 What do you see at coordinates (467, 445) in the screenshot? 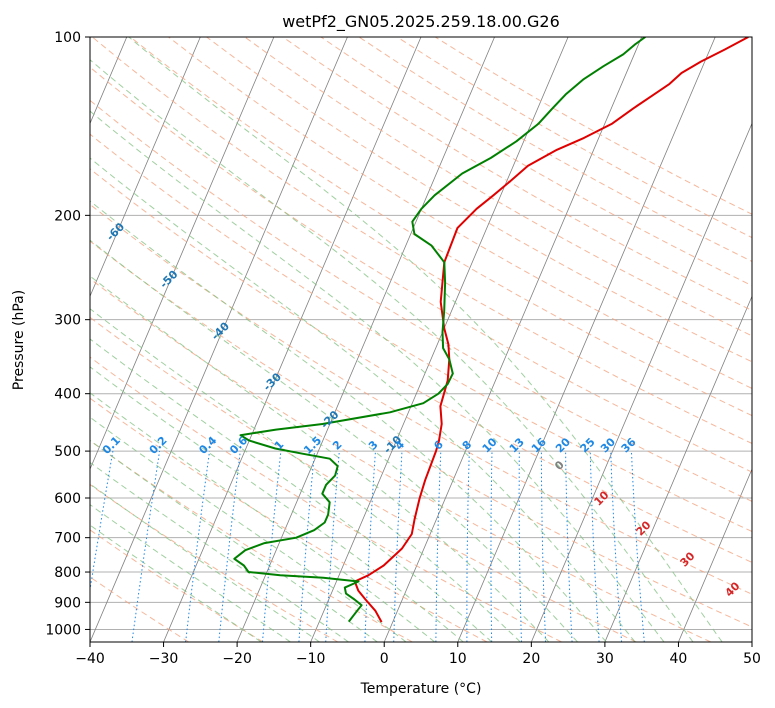
I see `mixing-ratio-label: 8` at bounding box center [467, 445].